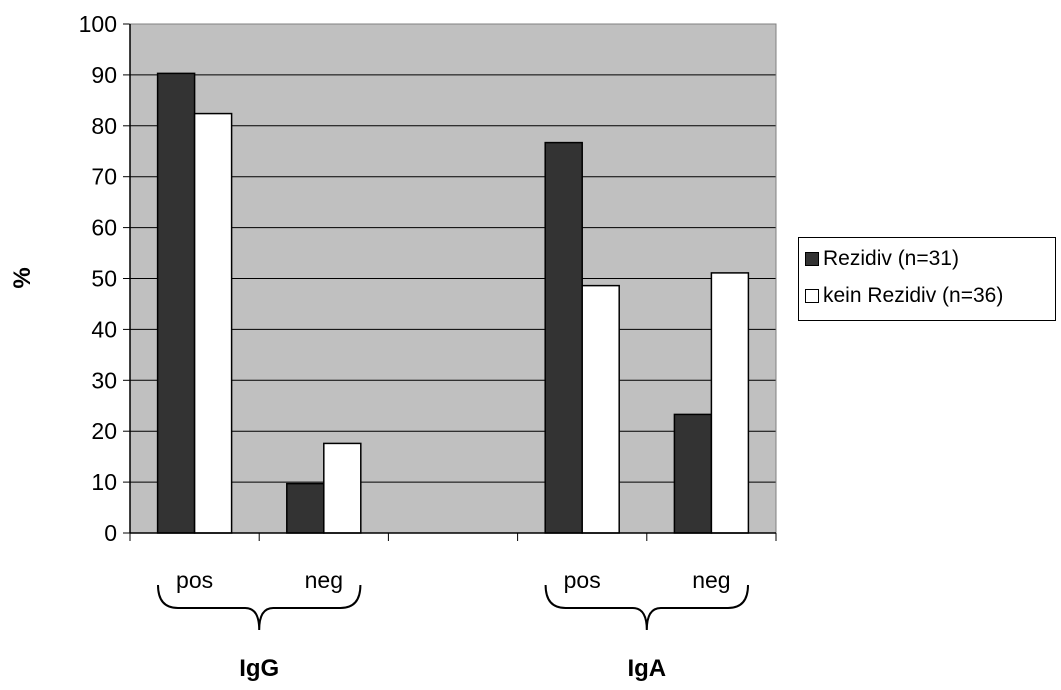 The image size is (1061, 690). Describe the element at coordinates (812, 259) in the screenshot. I see `legend-swatch-rezidiv` at that location.